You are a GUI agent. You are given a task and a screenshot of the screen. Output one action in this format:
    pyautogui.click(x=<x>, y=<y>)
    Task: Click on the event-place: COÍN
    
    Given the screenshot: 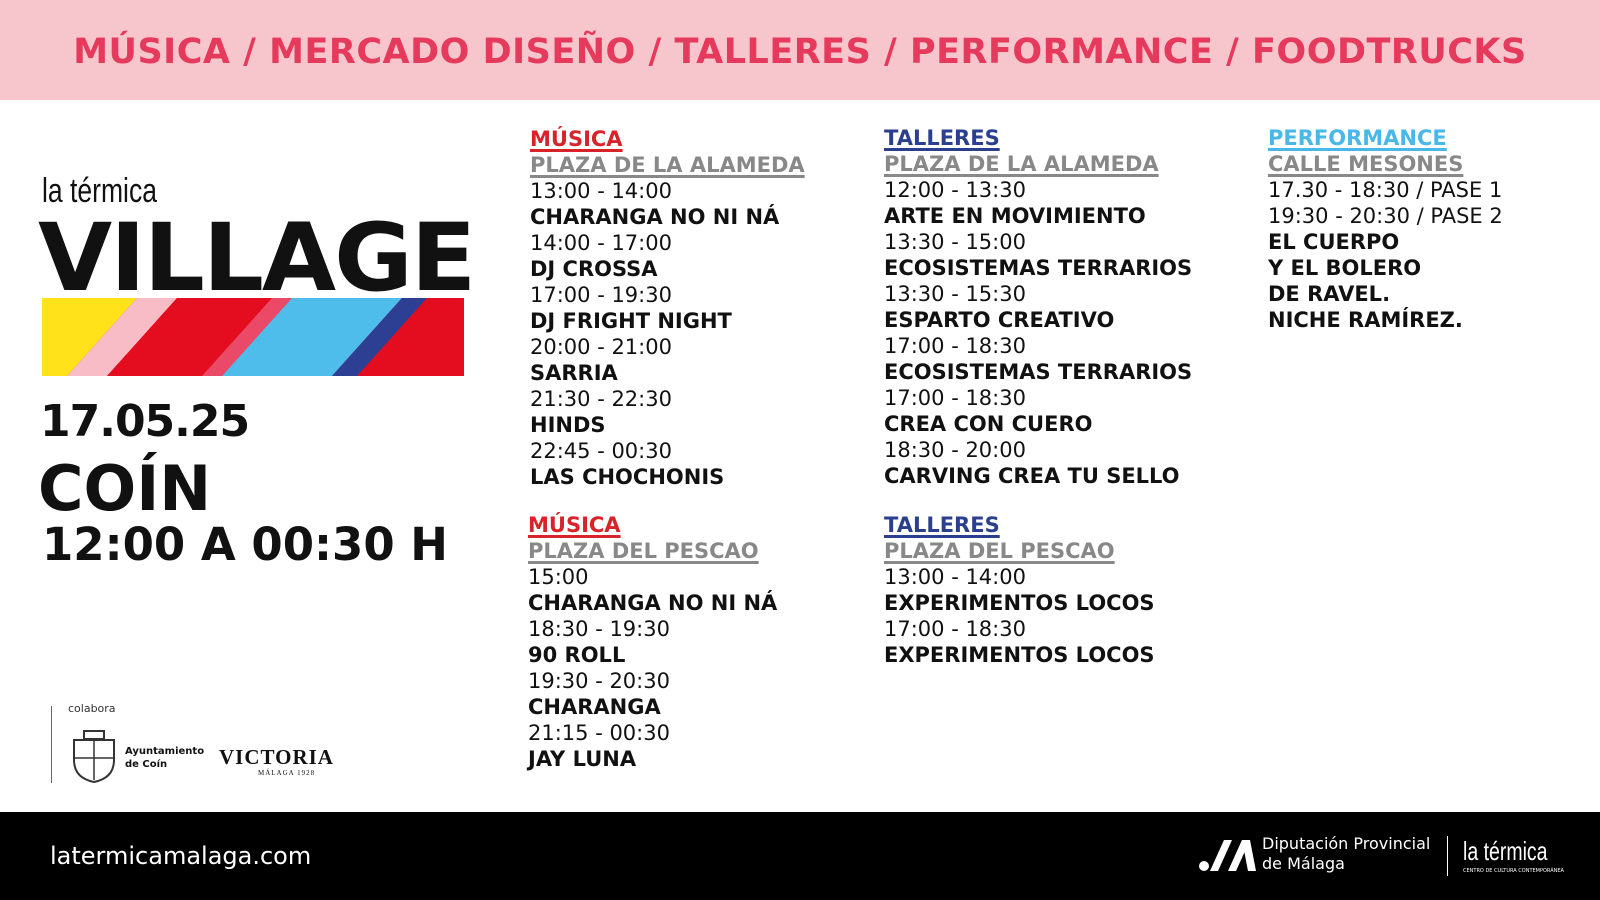 What is the action you would take?
    pyautogui.click(x=125, y=488)
    